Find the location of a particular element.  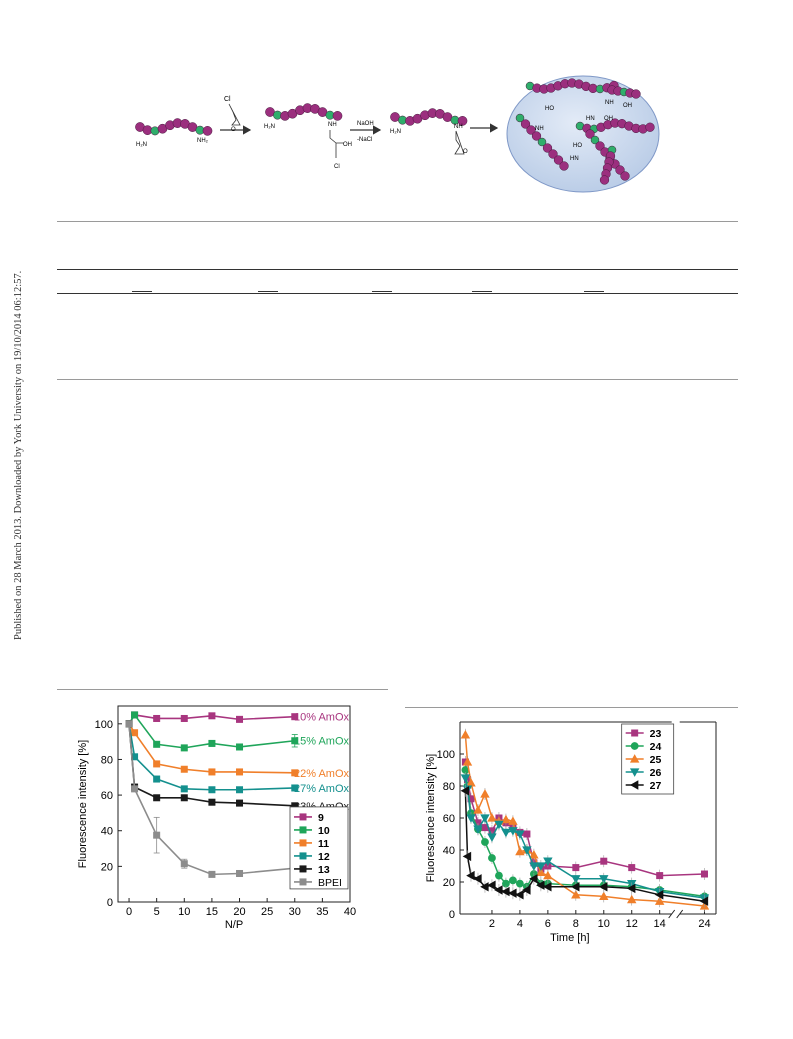

naoh-label: NaOH is located at coordinates (365, 124).